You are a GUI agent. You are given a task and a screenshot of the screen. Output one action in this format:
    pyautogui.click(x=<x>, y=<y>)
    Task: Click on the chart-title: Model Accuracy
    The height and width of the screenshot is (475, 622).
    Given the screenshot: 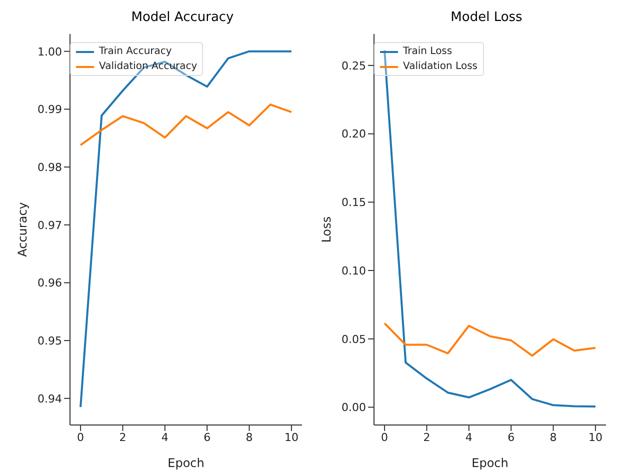 What is the action you would take?
    pyautogui.click(x=182, y=17)
    